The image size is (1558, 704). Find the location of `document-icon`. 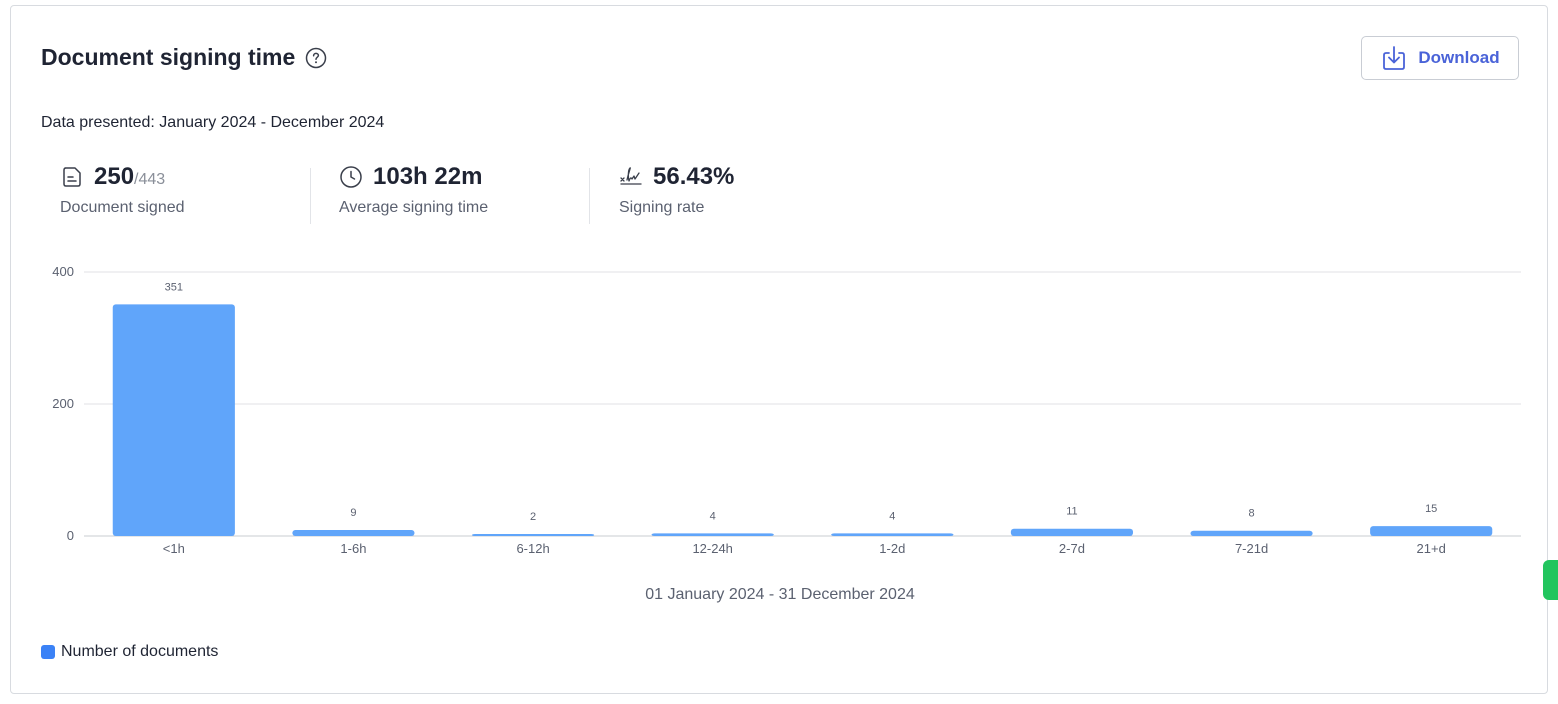

document-icon is located at coordinates (72, 177).